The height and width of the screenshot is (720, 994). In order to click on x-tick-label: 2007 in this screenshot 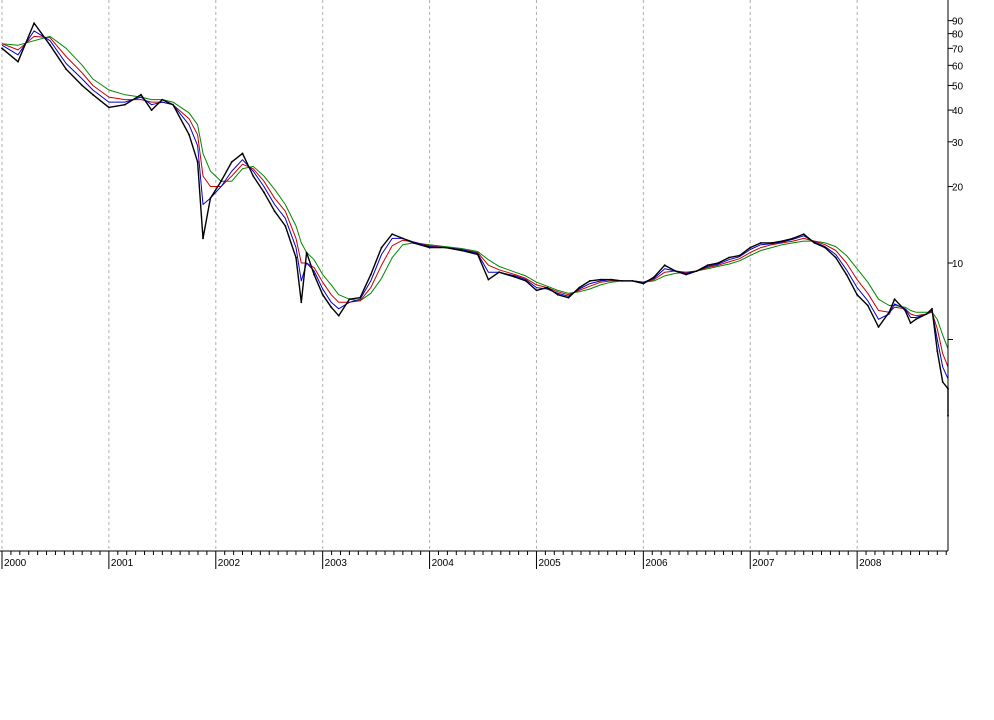, I will do `click(763, 563)`.